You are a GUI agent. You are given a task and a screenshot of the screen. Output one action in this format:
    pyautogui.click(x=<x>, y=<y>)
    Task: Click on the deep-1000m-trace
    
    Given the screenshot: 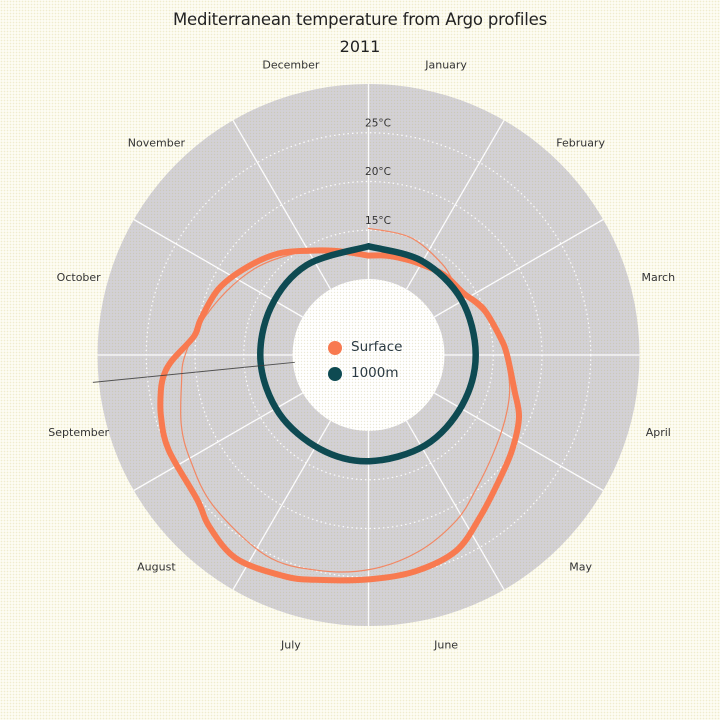 What is the action you would take?
    pyautogui.click(x=368, y=354)
    